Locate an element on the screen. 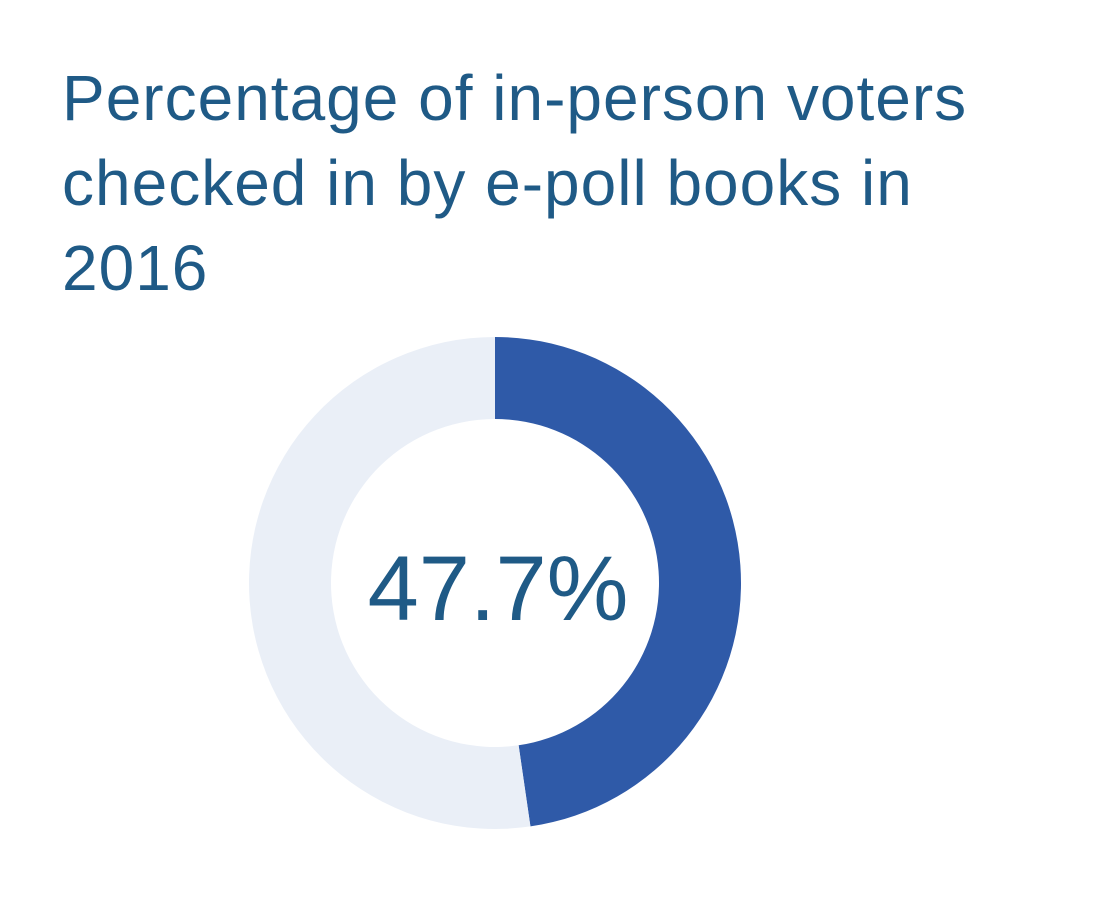 The image size is (1100, 906). donut-slice-remainder is located at coordinates (389, 583).